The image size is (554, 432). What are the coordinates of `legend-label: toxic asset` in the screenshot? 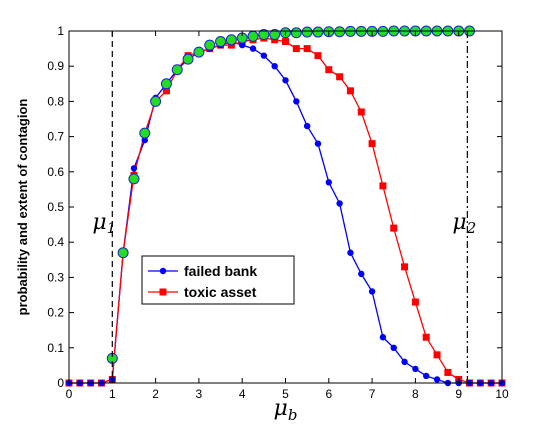 It's located at (220, 292).